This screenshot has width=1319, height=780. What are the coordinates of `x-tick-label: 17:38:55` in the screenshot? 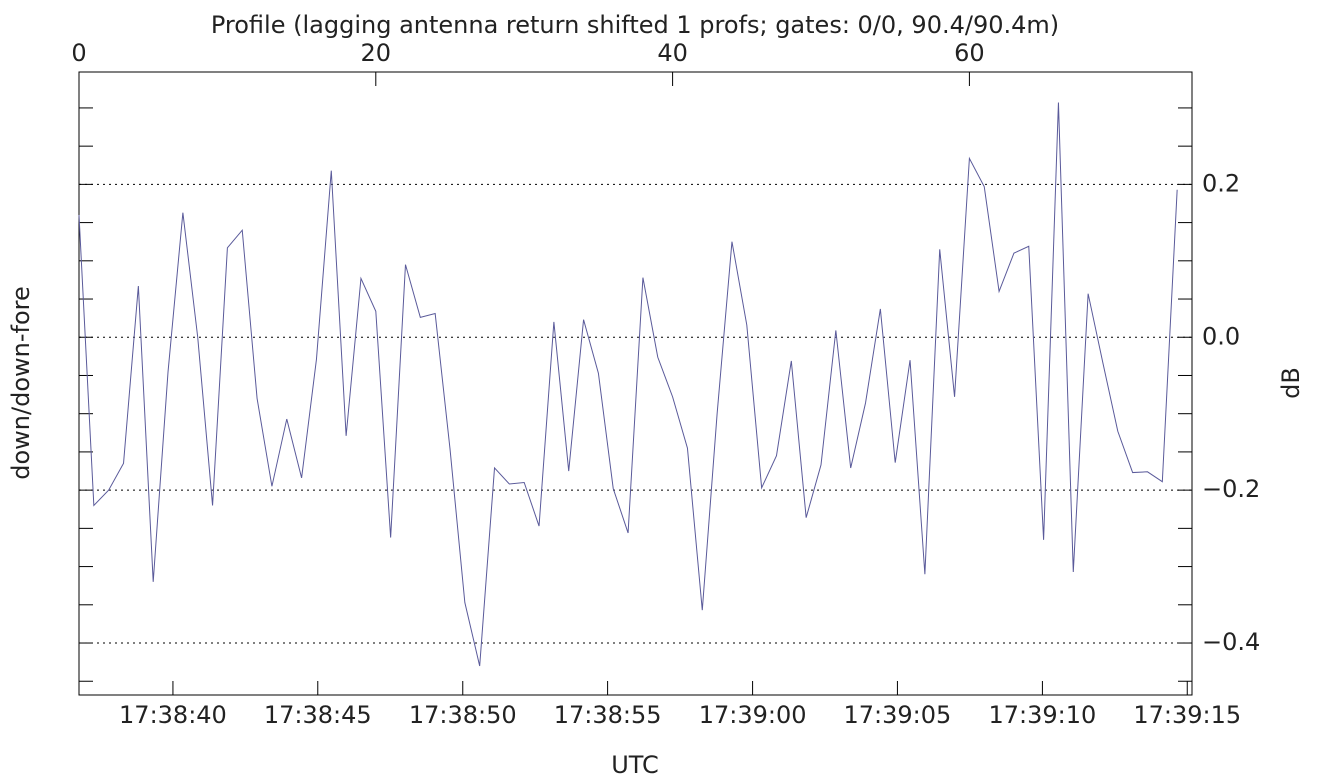 It's located at (608, 715).